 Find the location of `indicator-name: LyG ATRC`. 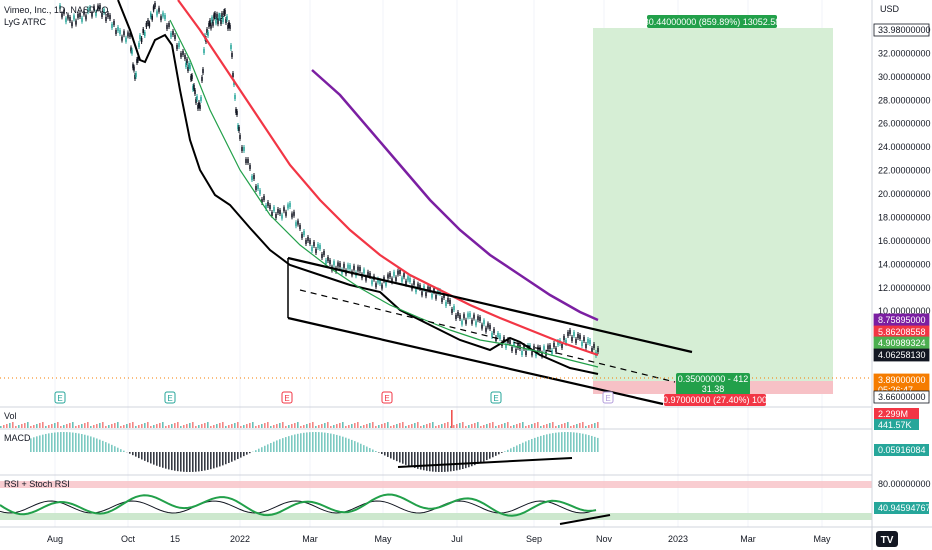

indicator-name: LyG ATRC is located at coordinates (25, 22).